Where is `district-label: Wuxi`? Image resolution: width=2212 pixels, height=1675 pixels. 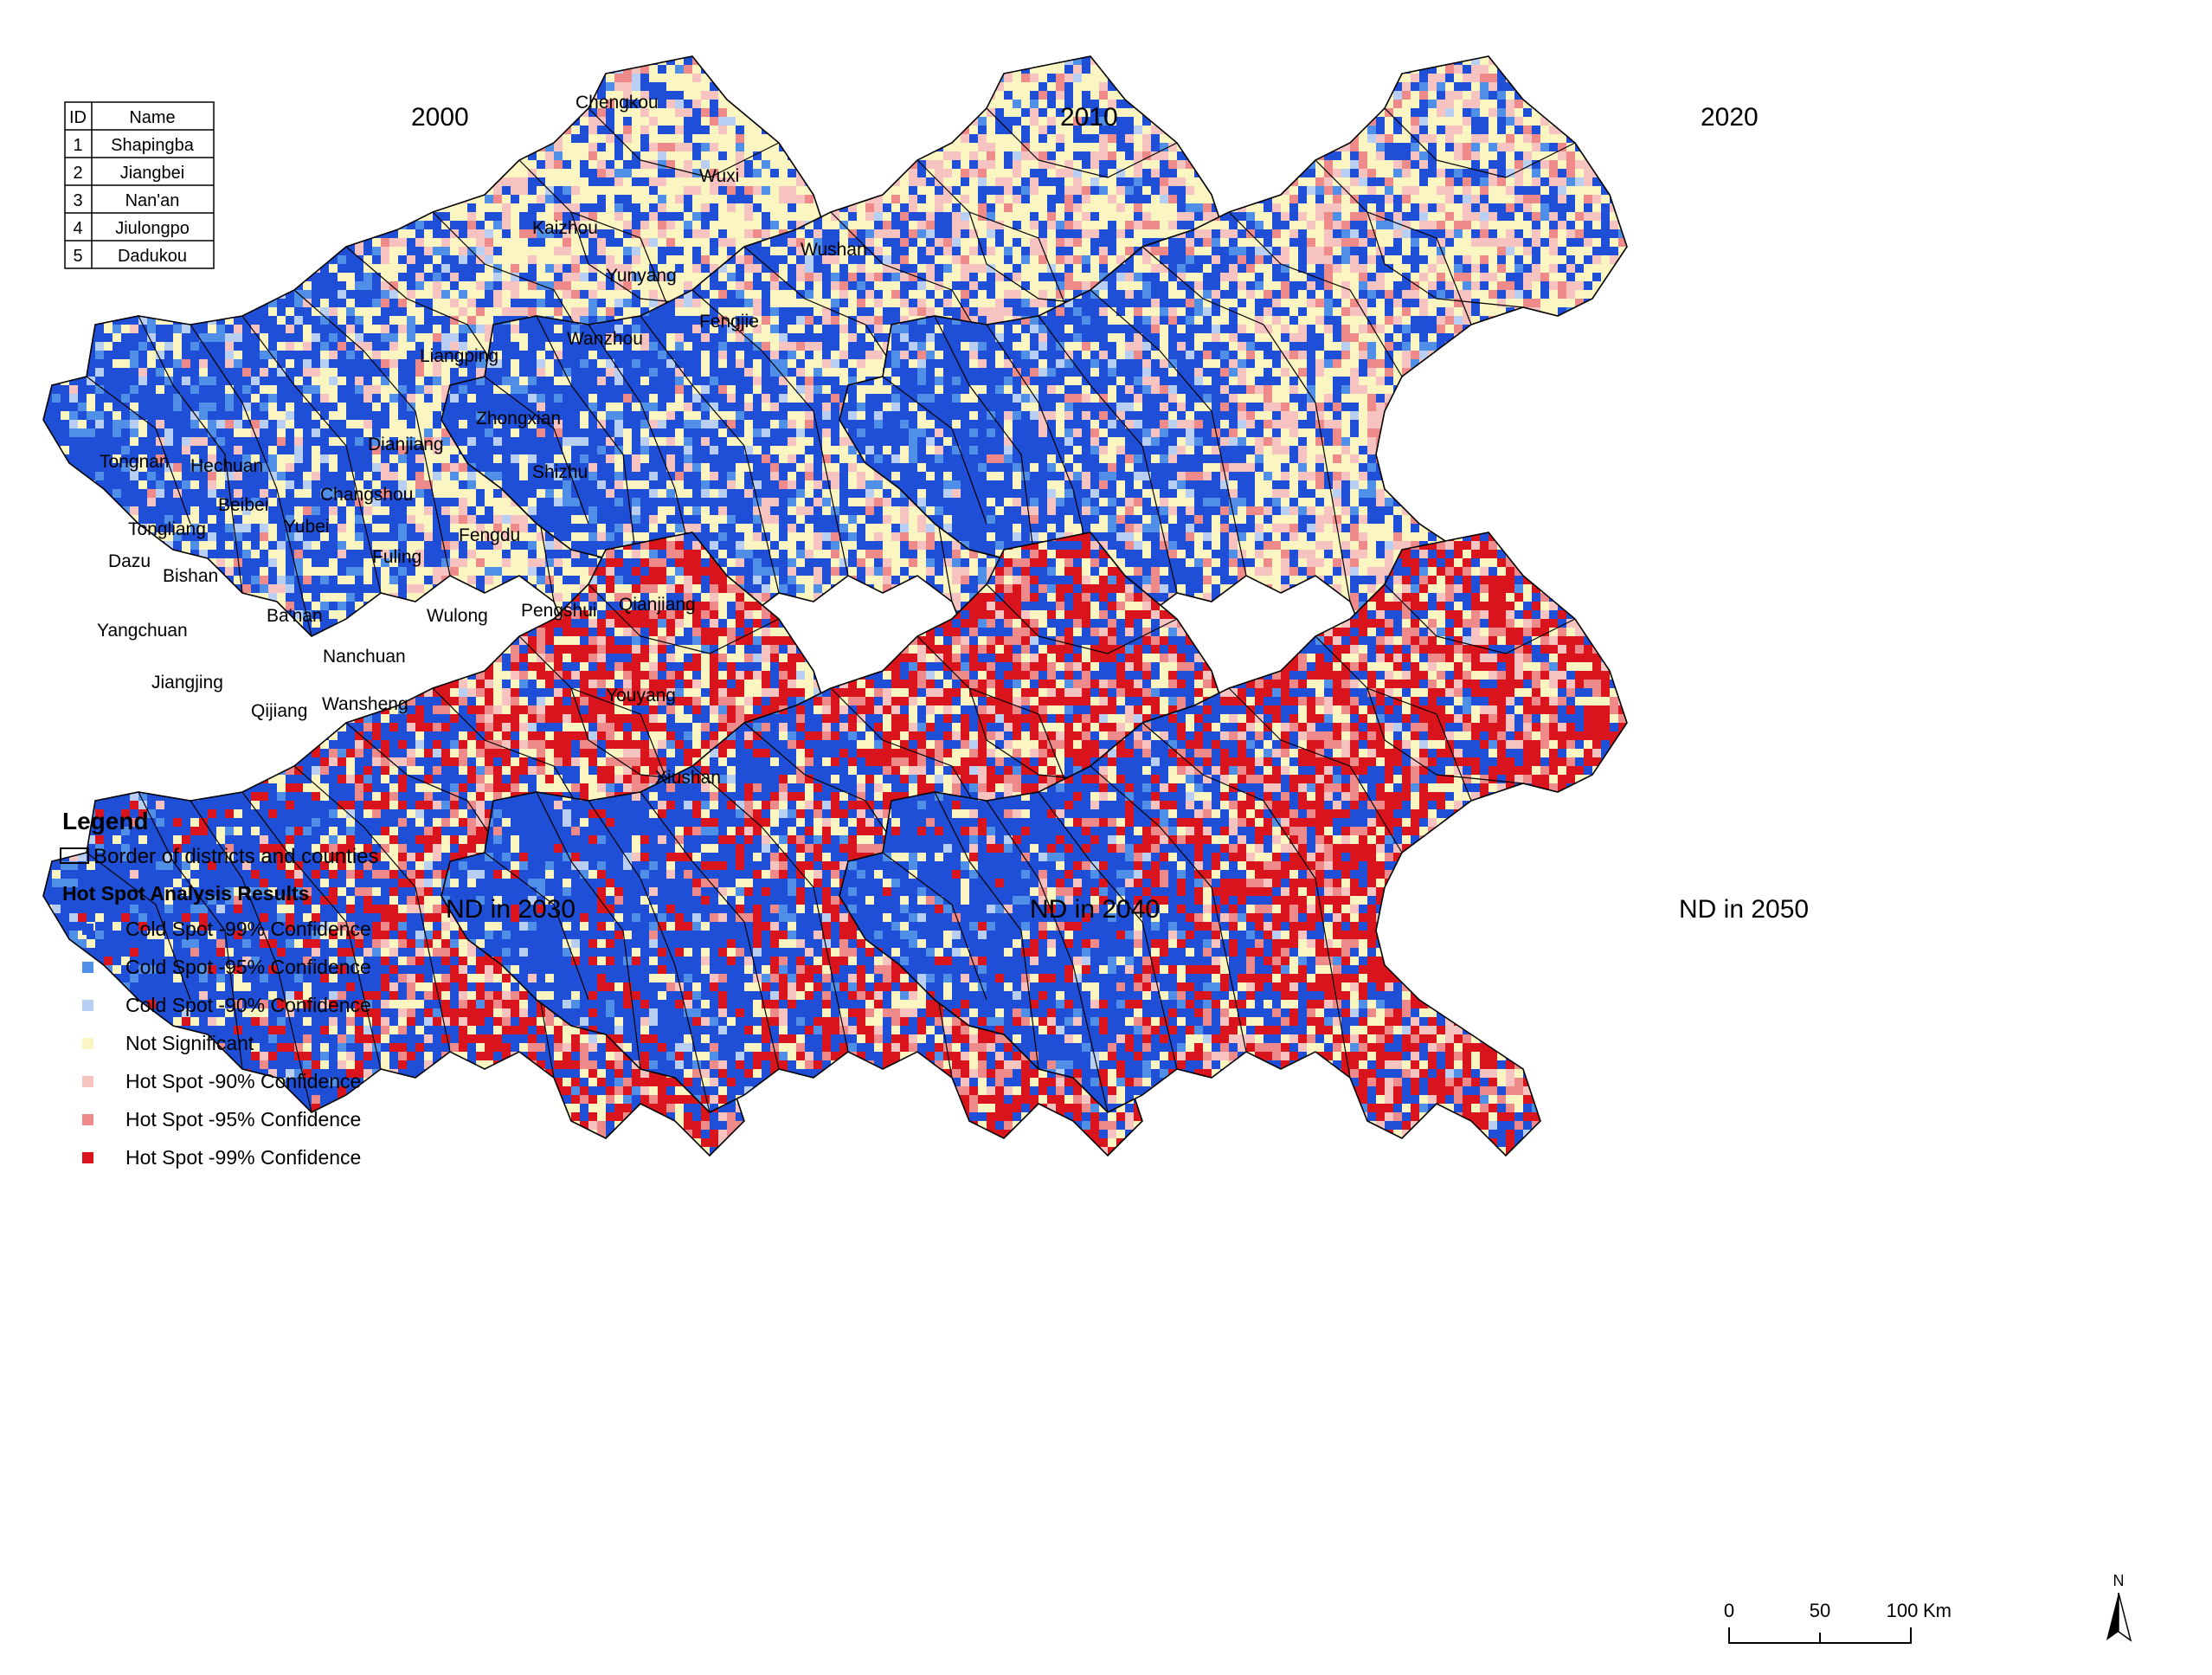 district-label: Wuxi is located at coordinates (719, 176).